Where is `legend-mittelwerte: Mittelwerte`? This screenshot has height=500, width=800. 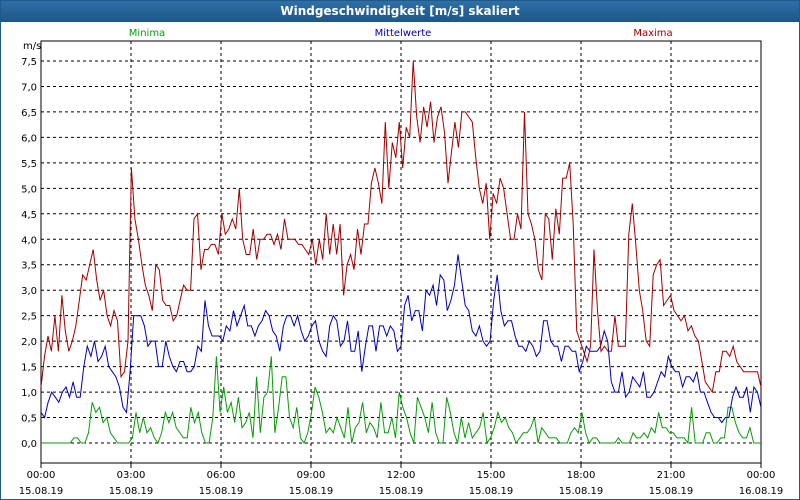 legend-mittelwerte: Mittelwerte is located at coordinates (403, 33).